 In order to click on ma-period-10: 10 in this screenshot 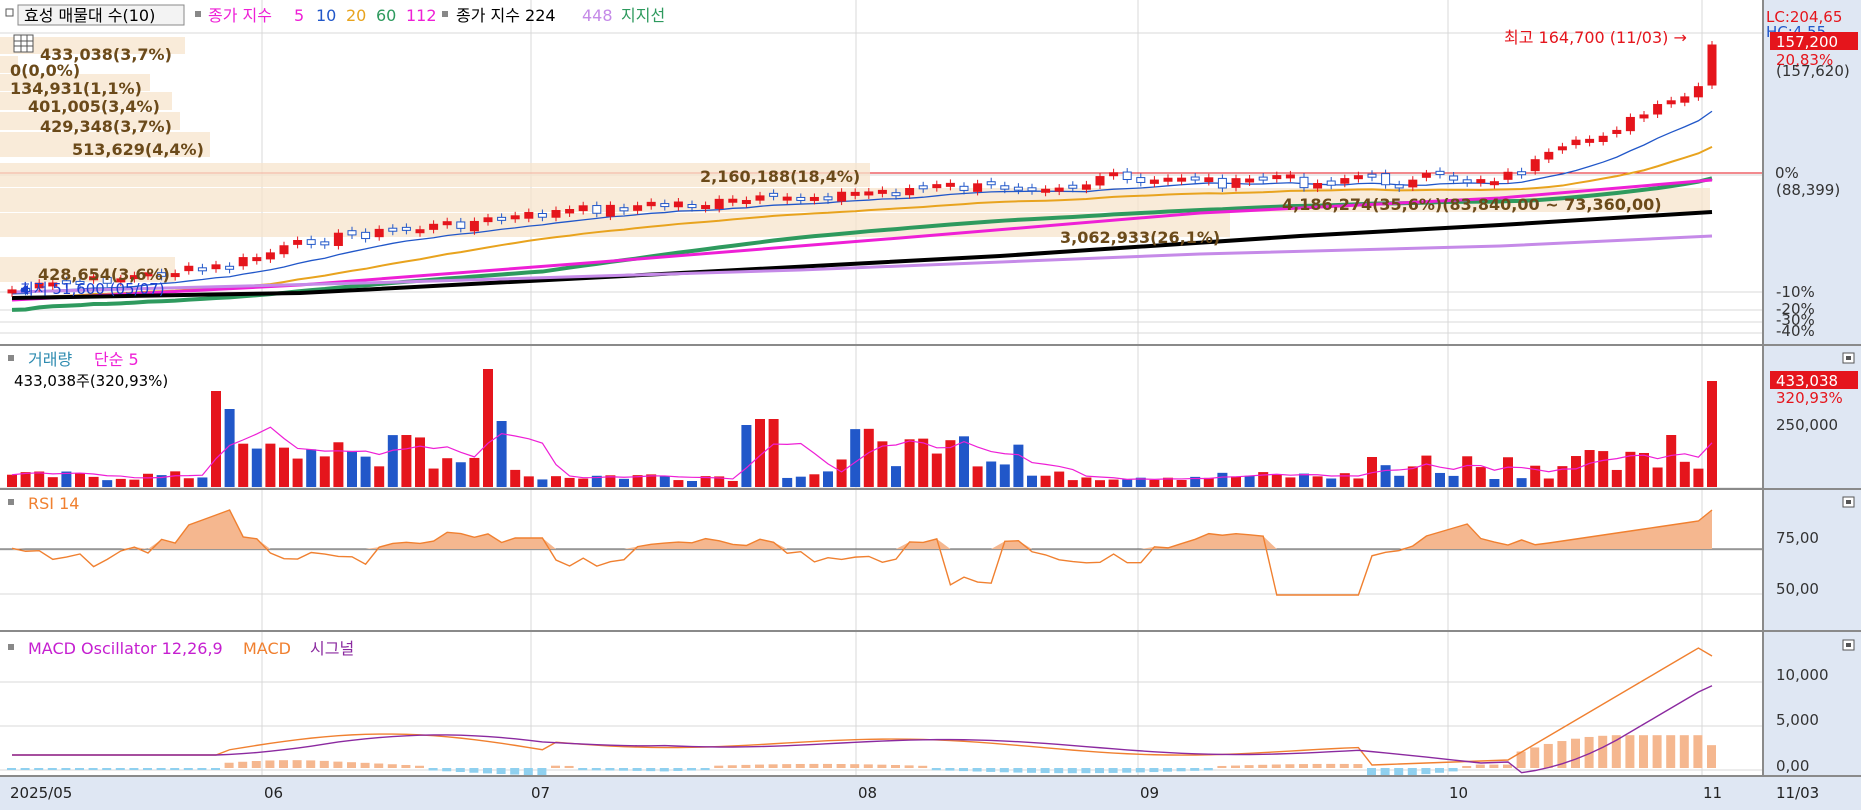, I will do `click(326, 15)`.